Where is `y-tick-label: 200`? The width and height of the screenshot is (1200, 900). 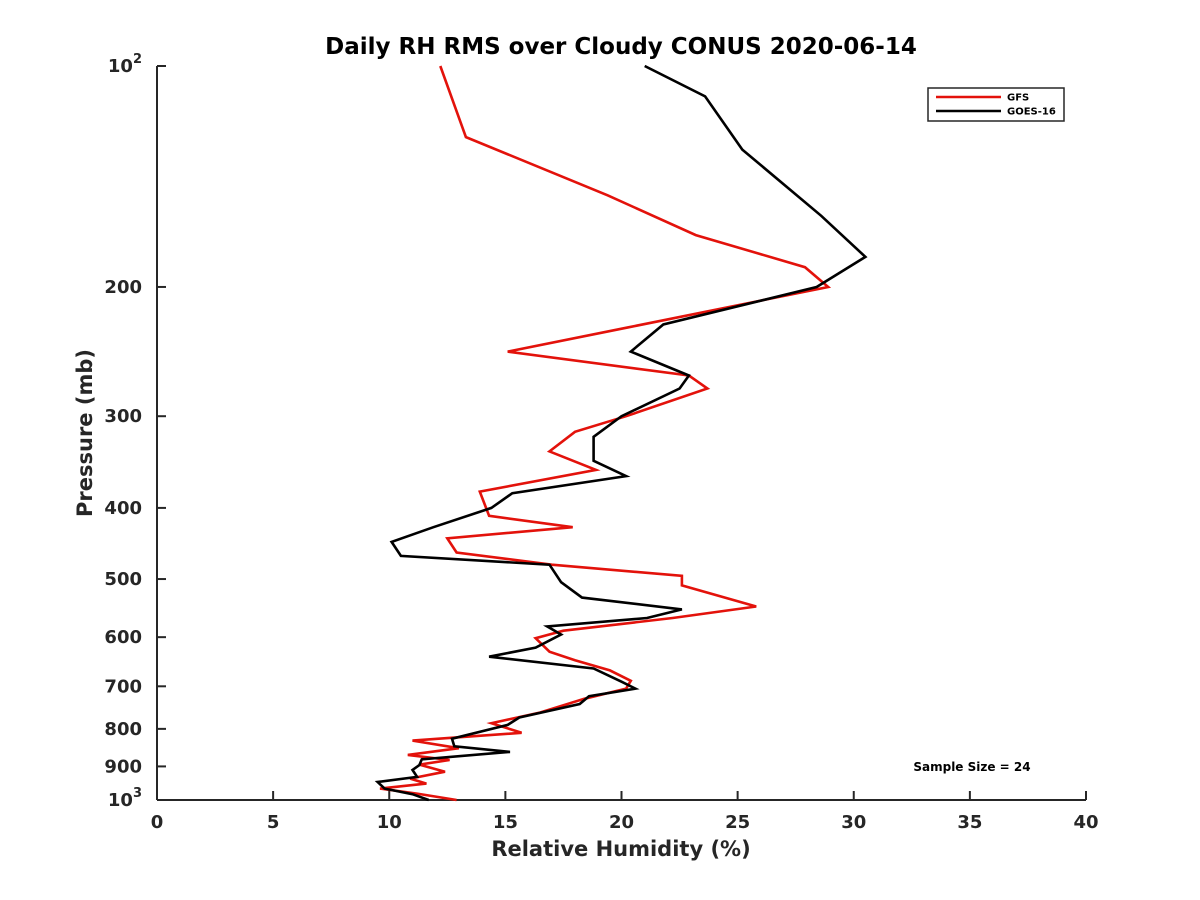 y-tick-label: 200 is located at coordinates (123, 287).